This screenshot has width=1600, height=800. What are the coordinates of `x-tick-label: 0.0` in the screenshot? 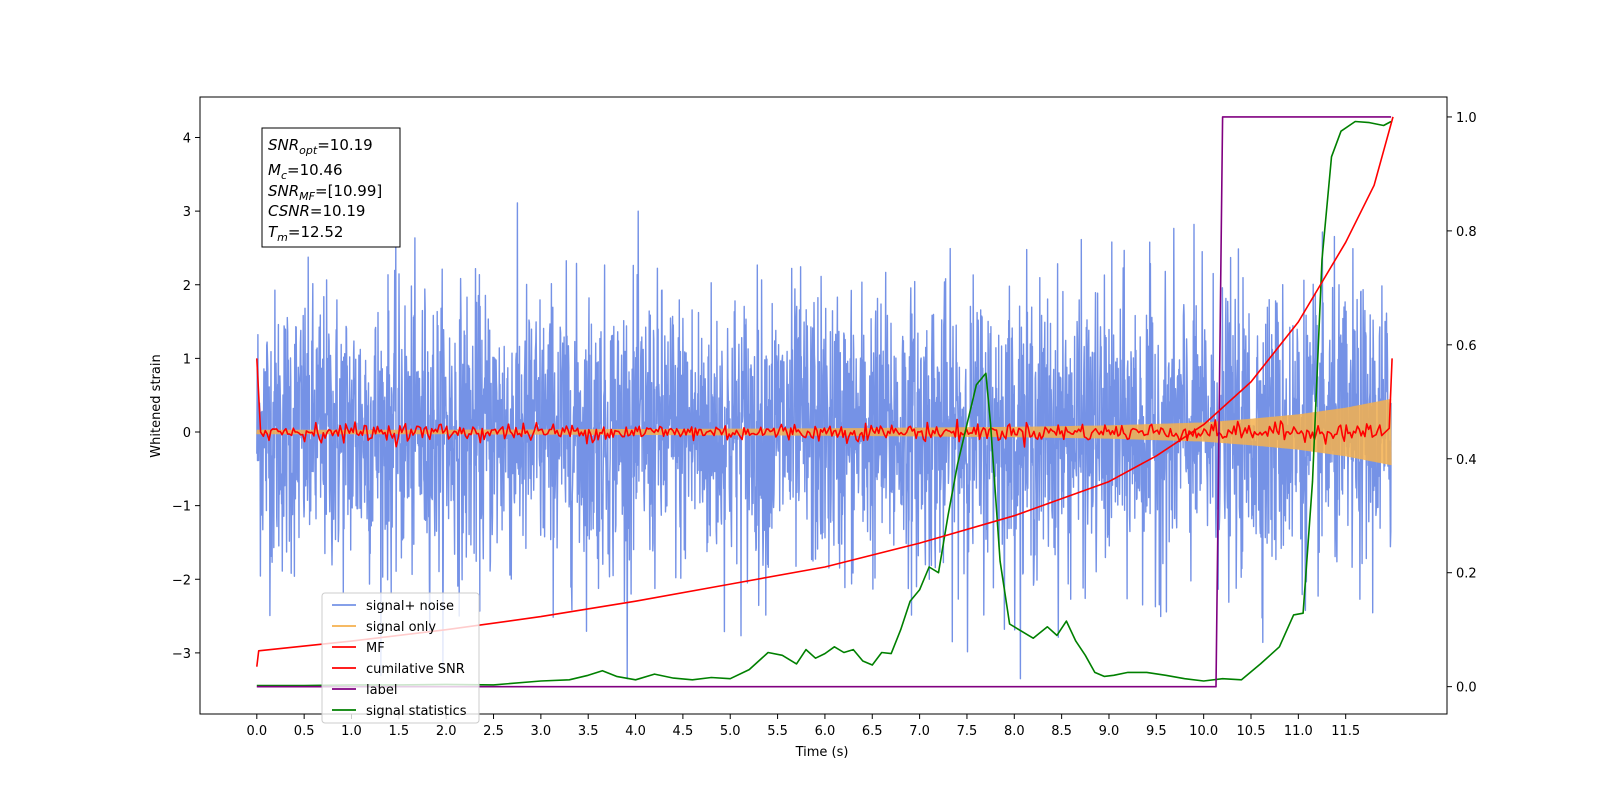 It's located at (256, 731).